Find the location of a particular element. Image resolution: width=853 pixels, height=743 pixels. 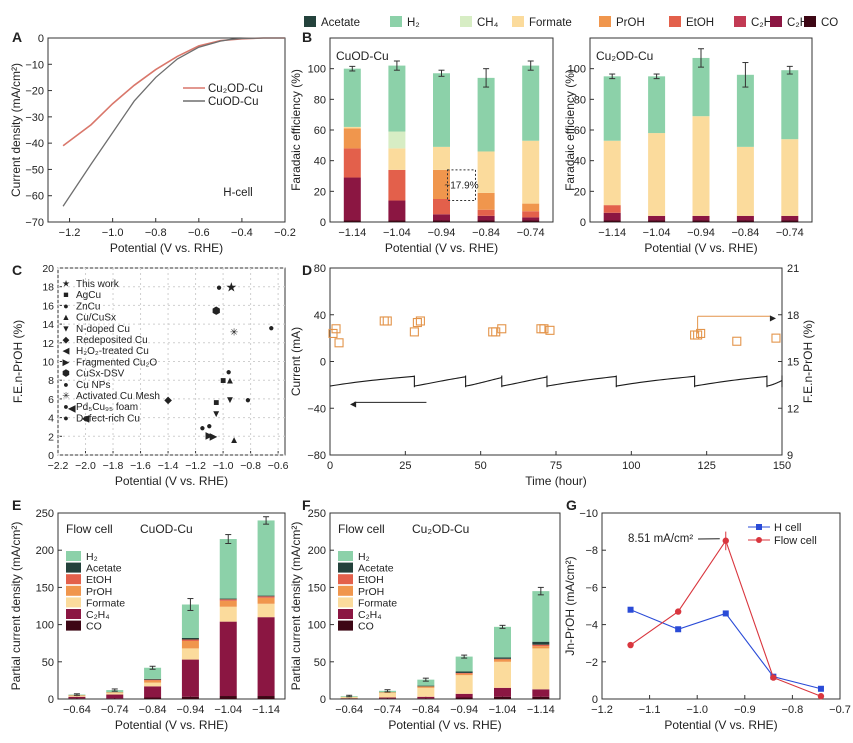

y2-tick-label: 9 is located at coordinates (790, 456).